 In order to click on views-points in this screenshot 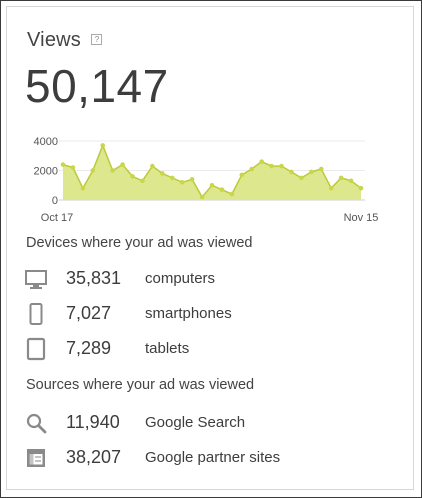, I will do `click(212, 171)`.